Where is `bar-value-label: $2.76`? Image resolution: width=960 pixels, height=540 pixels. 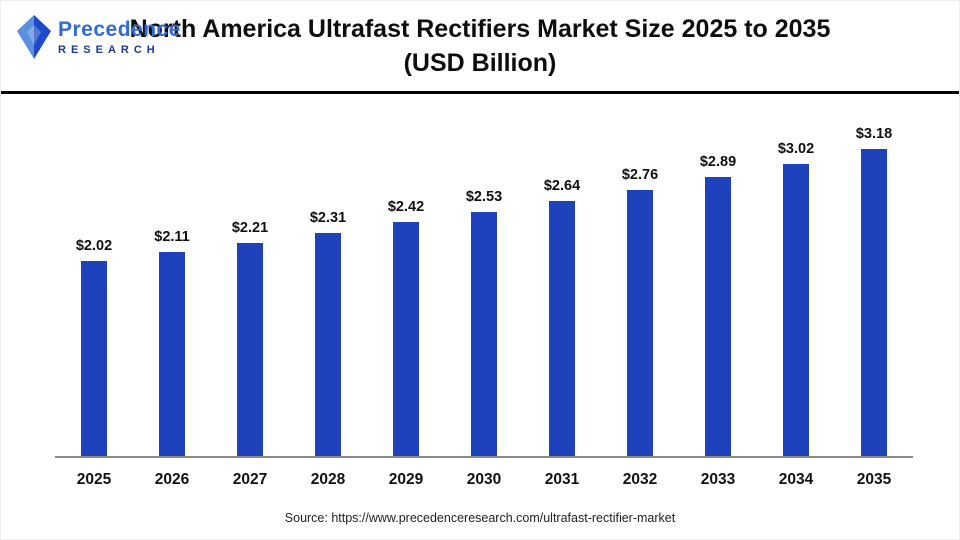
bar-value-label: $2.76 is located at coordinates (640, 174).